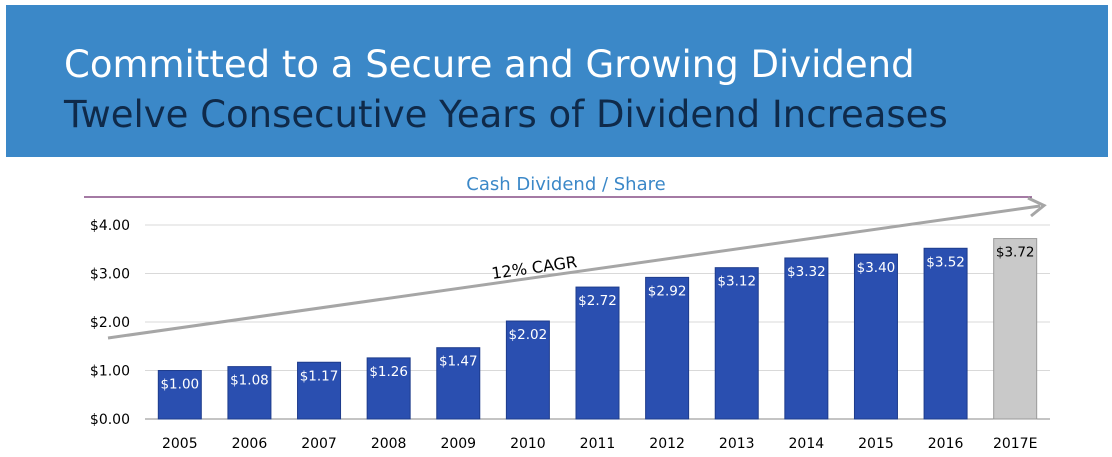 The image size is (1112, 457). I want to click on bar-value-label: $3.40, so click(876, 268).